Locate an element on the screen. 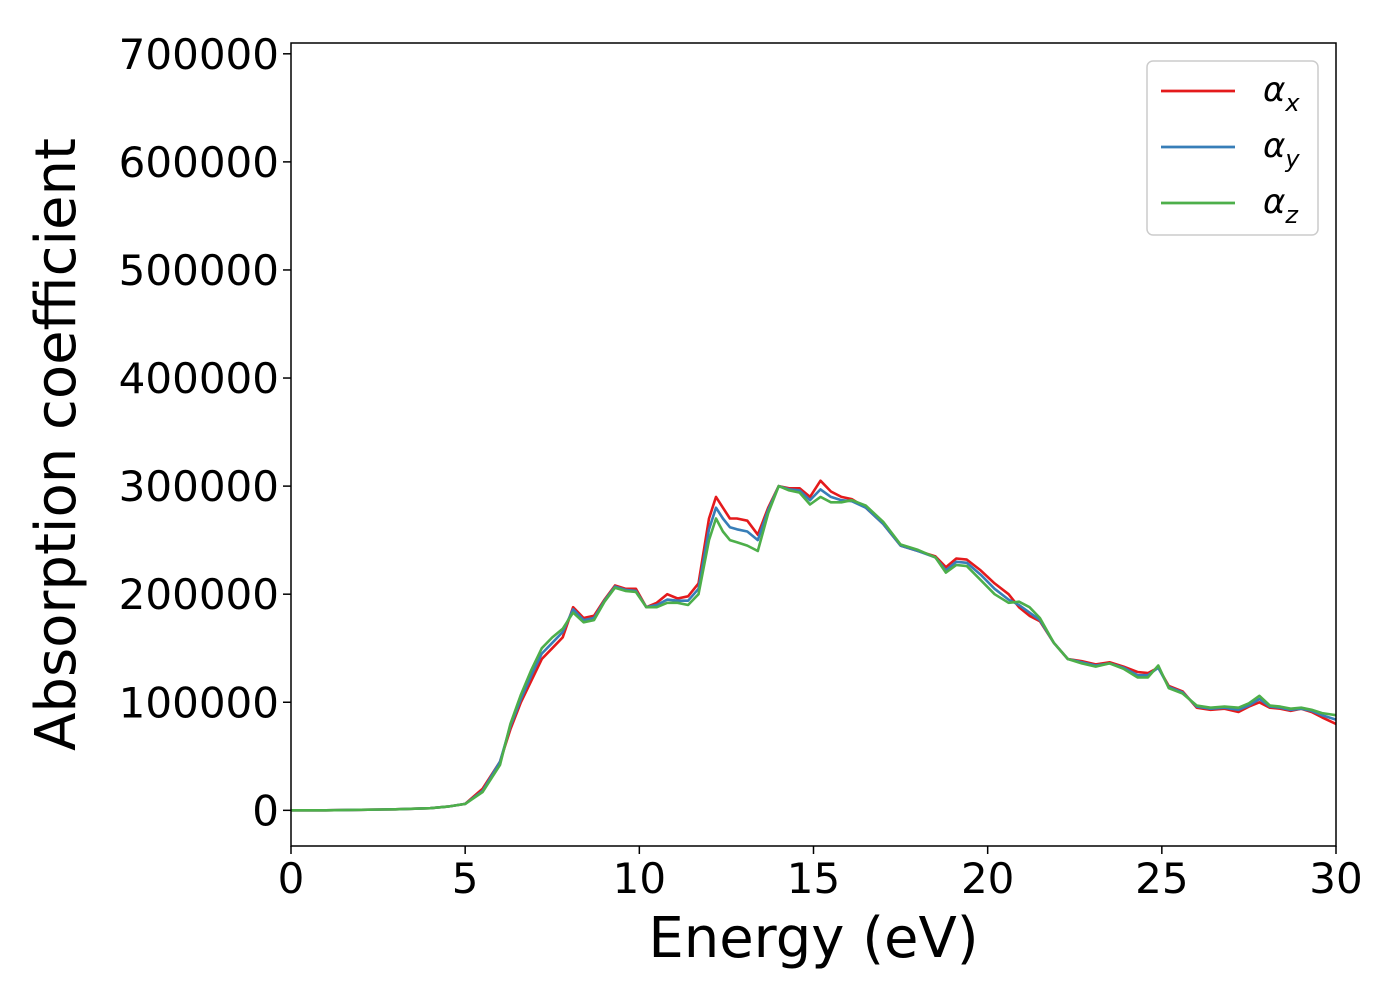 The image size is (1400, 1004). y-tick-label: 100000 is located at coordinates (199, 702).